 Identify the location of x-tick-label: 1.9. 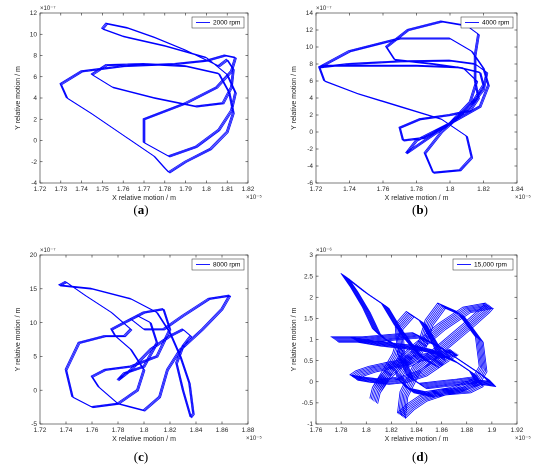
(491, 430).